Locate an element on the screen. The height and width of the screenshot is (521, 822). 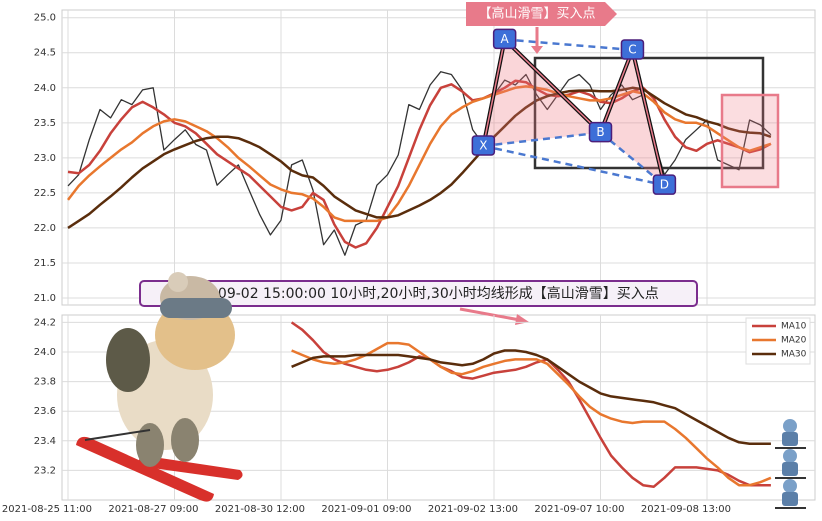
legend-label: MA10 is located at coordinates (794, 327).